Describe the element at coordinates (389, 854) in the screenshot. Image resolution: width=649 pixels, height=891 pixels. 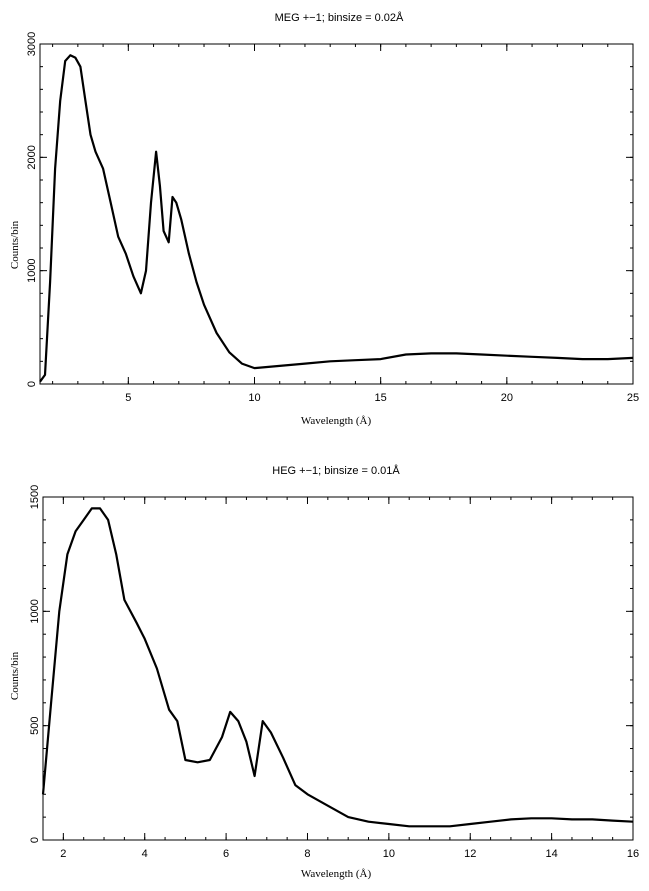
I see `heg-x-tick-label: 10` at that location.